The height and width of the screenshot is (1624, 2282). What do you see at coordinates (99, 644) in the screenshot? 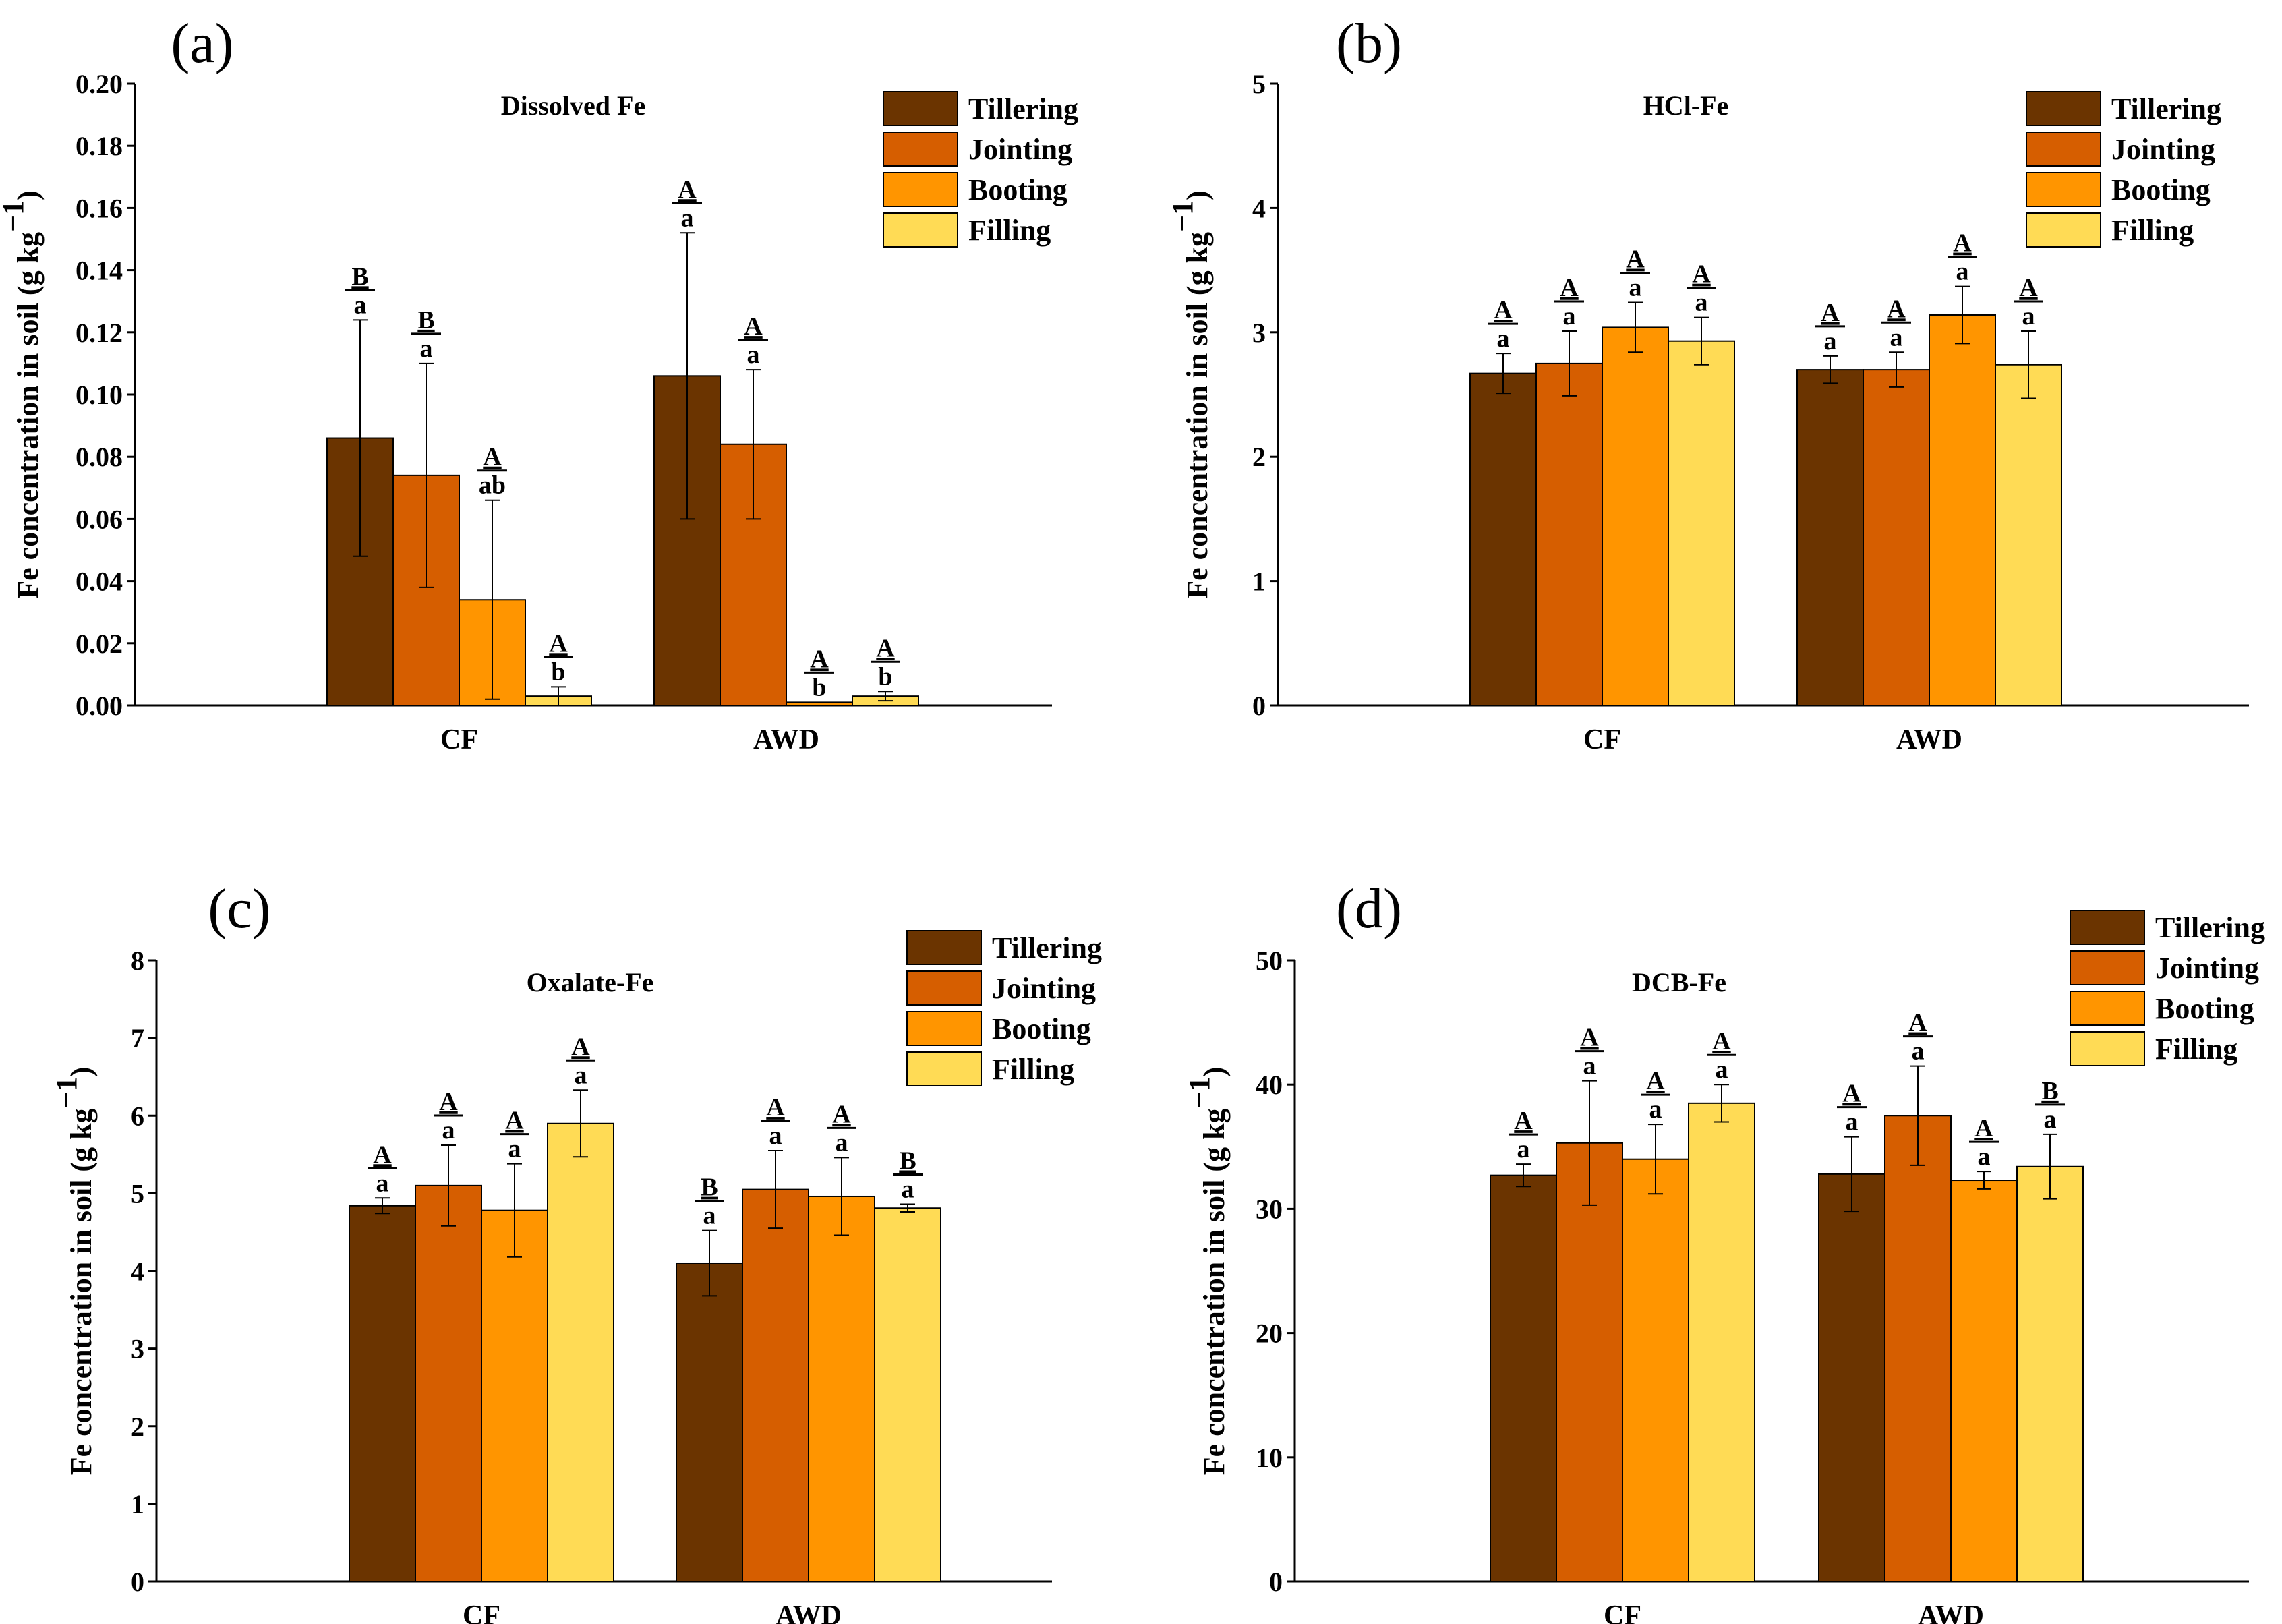
I see `y-tick-label: 0.02` at bounding box center [99, 644].